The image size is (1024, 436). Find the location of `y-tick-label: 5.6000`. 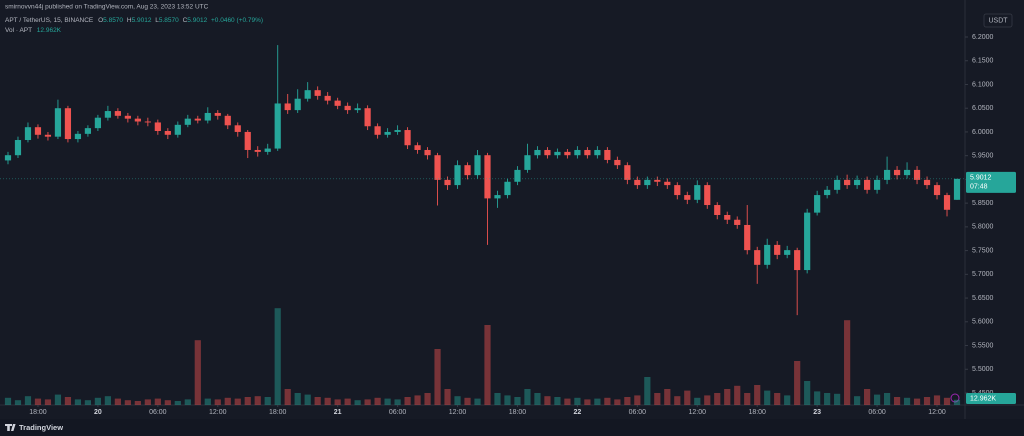

y-tick-label: 5.6000 is located at coordinates (983, 322).